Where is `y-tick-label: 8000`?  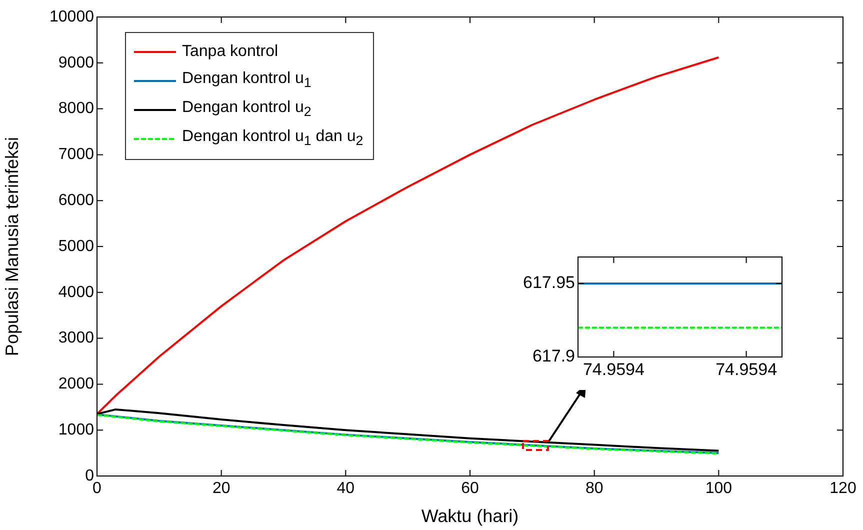
y-tick-label: 8000 is located at coordinates (76, 109).